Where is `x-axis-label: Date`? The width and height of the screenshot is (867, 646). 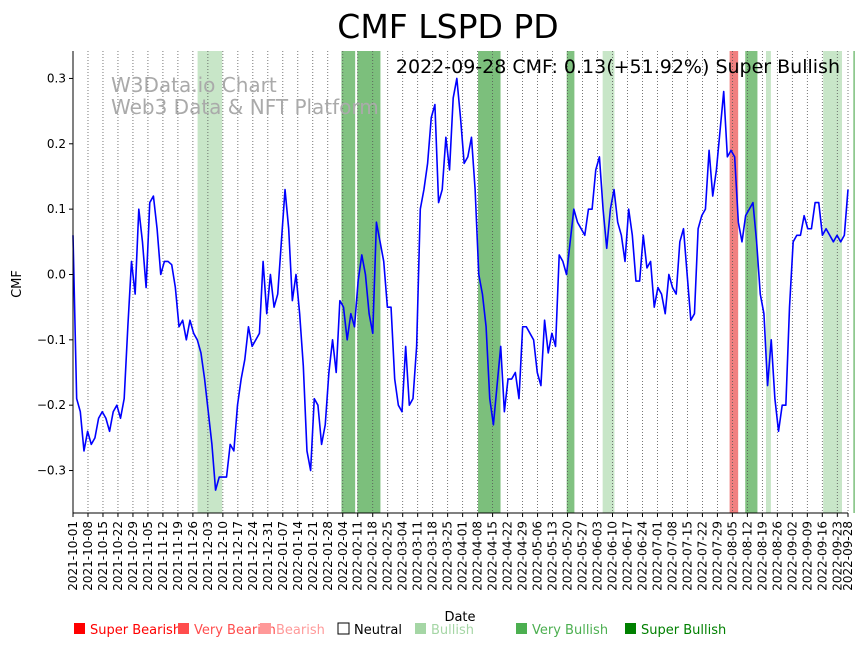 x-axis-label: Date is located at coordinates (459, 617).